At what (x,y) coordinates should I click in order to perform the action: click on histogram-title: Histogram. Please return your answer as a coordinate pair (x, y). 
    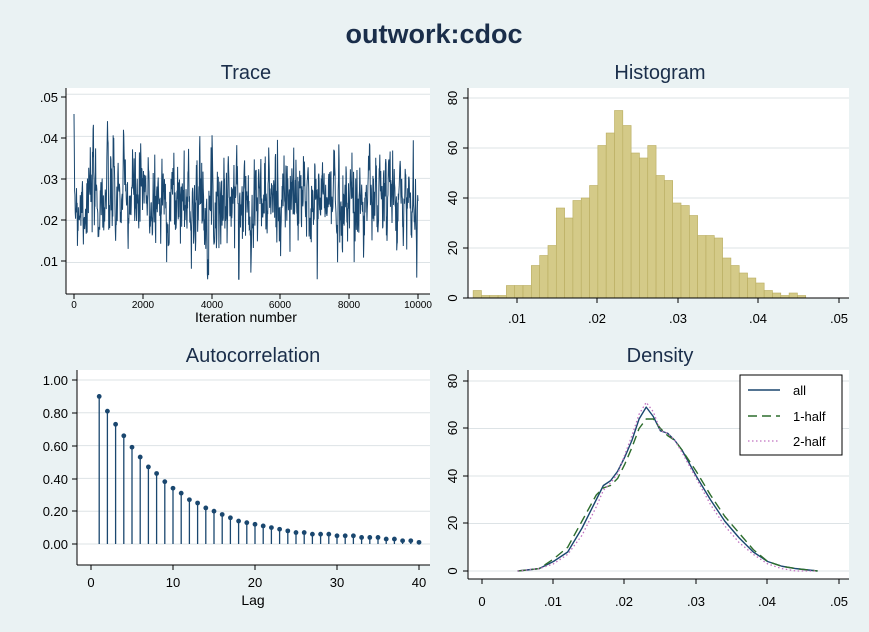
    Looking at the image, I should click on (659, 73).